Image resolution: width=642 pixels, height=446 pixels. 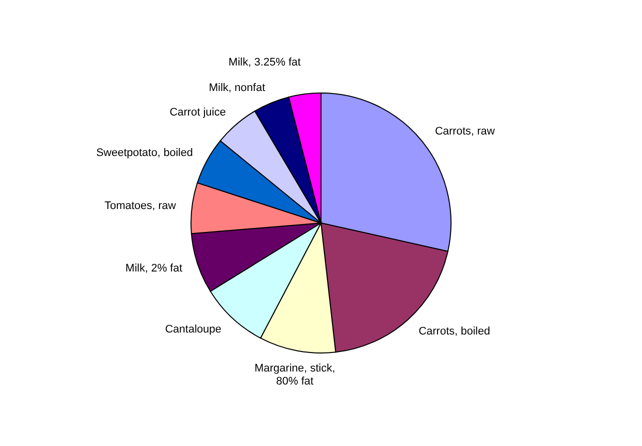 I want to click on slice-label: Carrots, raw, so click(x=464, y=132).